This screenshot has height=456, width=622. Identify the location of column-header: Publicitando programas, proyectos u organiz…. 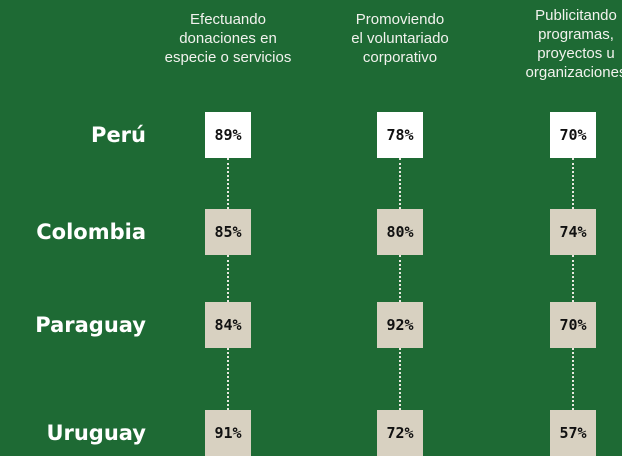
(556, 44).